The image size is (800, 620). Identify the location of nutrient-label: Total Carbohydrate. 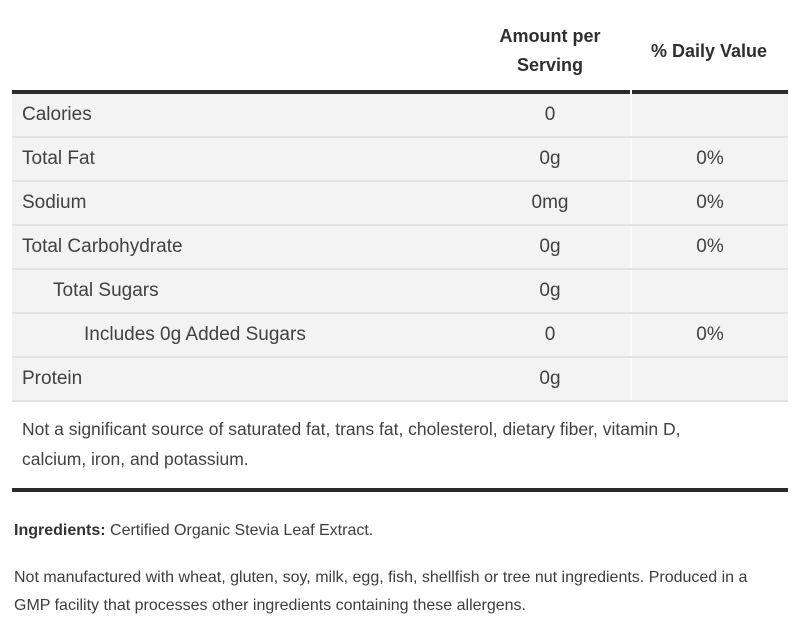
(102, 246).